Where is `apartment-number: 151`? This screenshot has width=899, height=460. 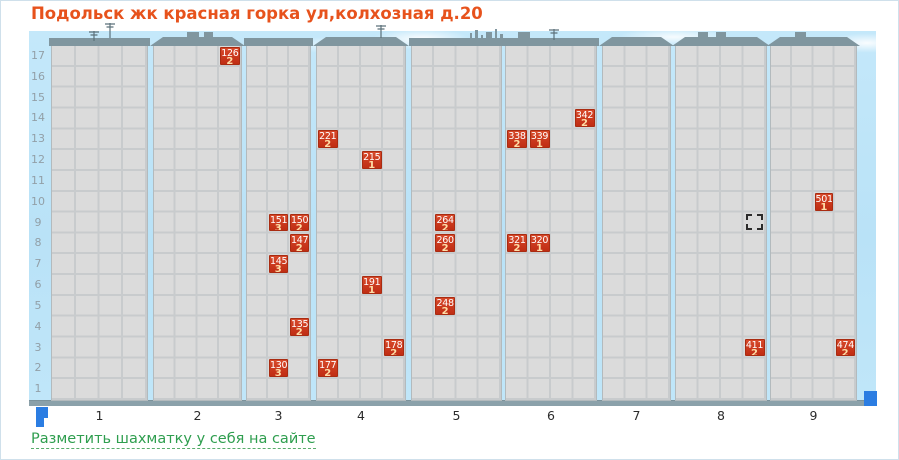
apartment-number: 151 is located at coordinates (279, 220).